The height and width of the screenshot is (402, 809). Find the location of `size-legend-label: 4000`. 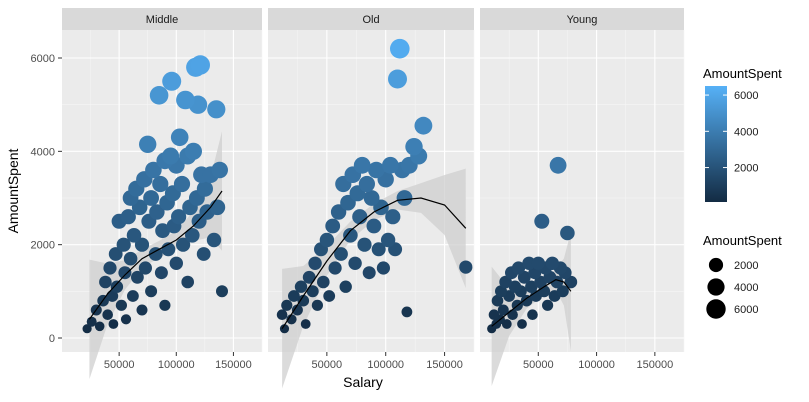

size-legend-label: 4000 is located at coordinates (746, 288).